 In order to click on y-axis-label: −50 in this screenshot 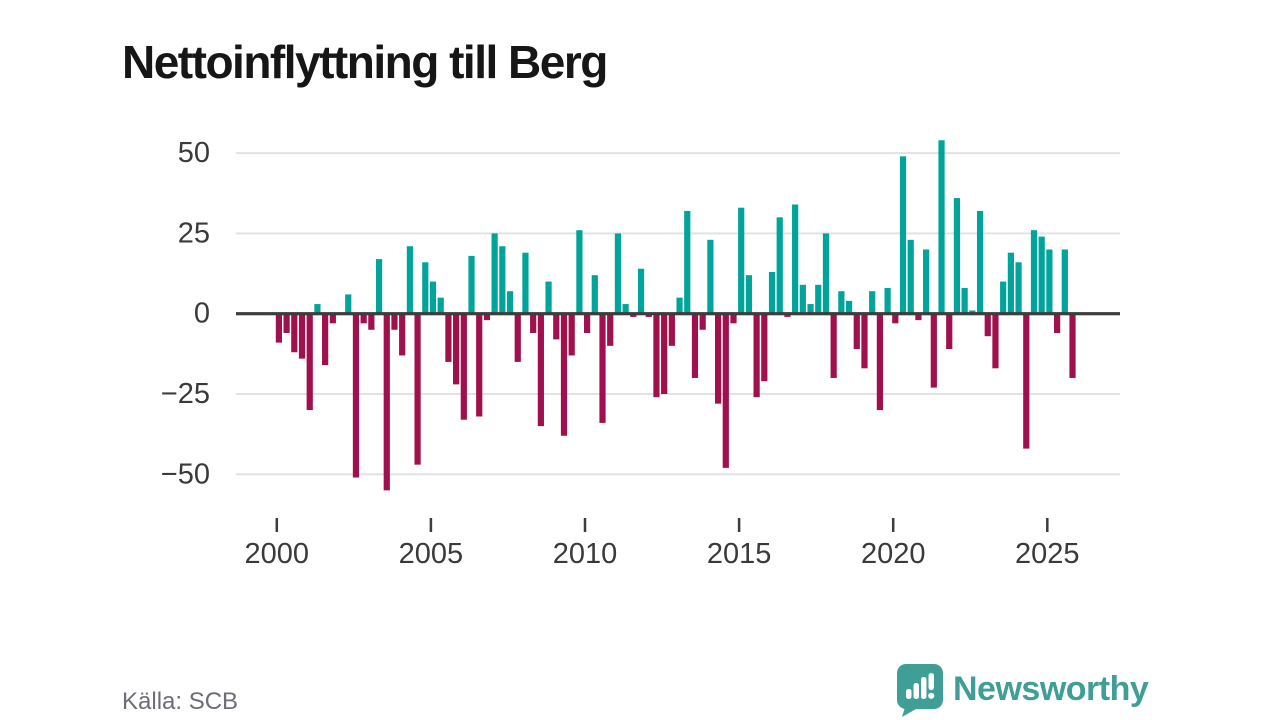, I will do `click(185, 474)`.